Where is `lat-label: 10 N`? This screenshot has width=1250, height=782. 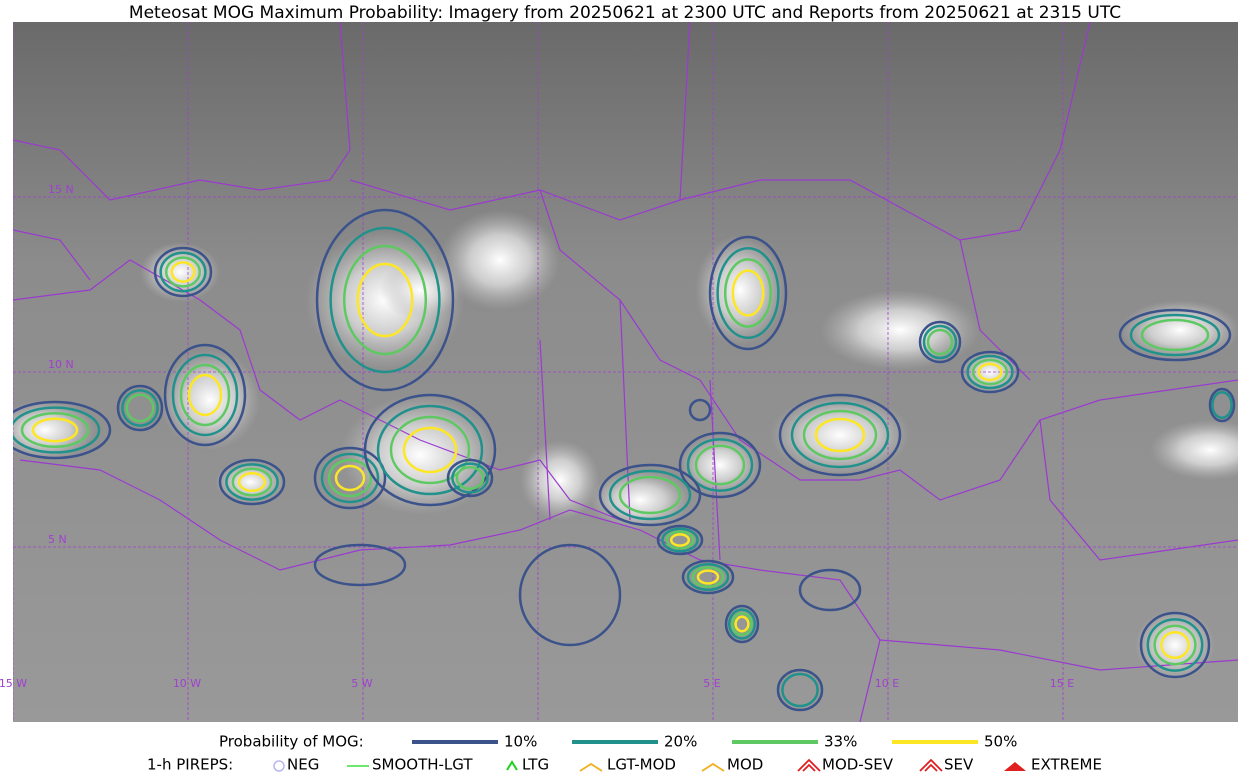 lat-label: 10 N is located at coordinates (61, 364).